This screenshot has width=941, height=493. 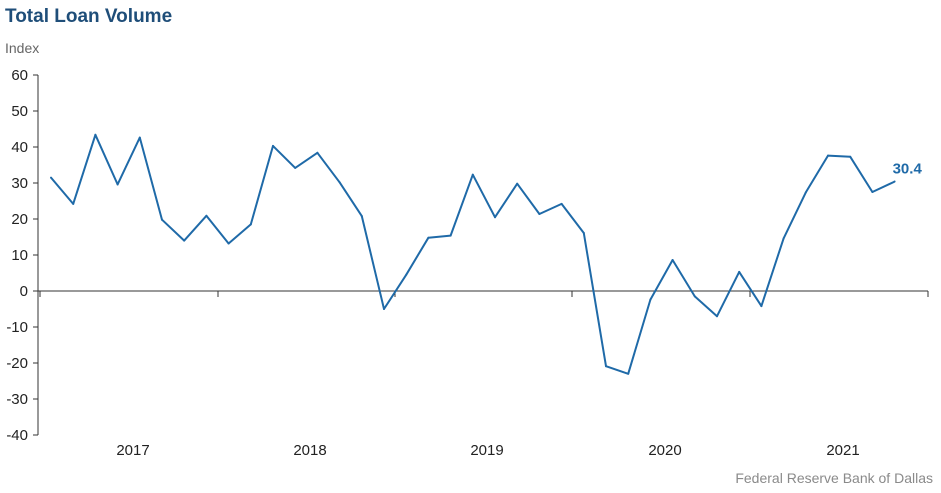 I want to click on y-axis-label: Index, so click(x=22, y=48).